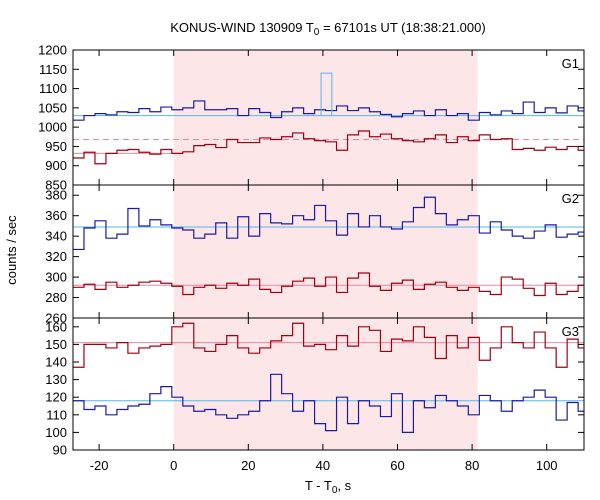  Describe the element at coordinates (99, 465) in the screenshot. I see `x-tick-label: -20` at that location.